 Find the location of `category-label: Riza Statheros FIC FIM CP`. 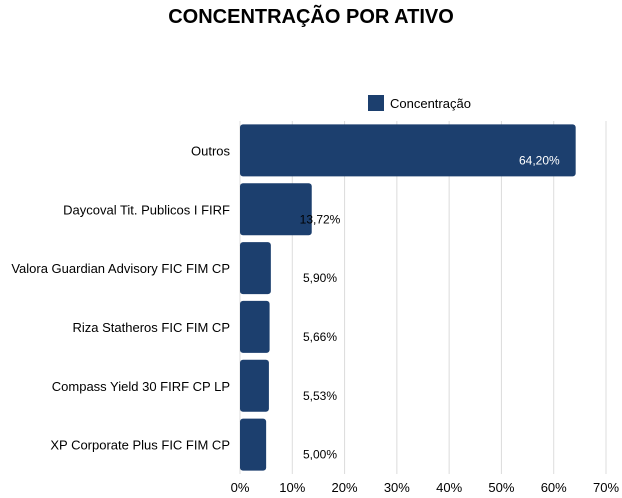

category-label: Riza Statheros FIC FIM CP is located at coordinates (151, 327).